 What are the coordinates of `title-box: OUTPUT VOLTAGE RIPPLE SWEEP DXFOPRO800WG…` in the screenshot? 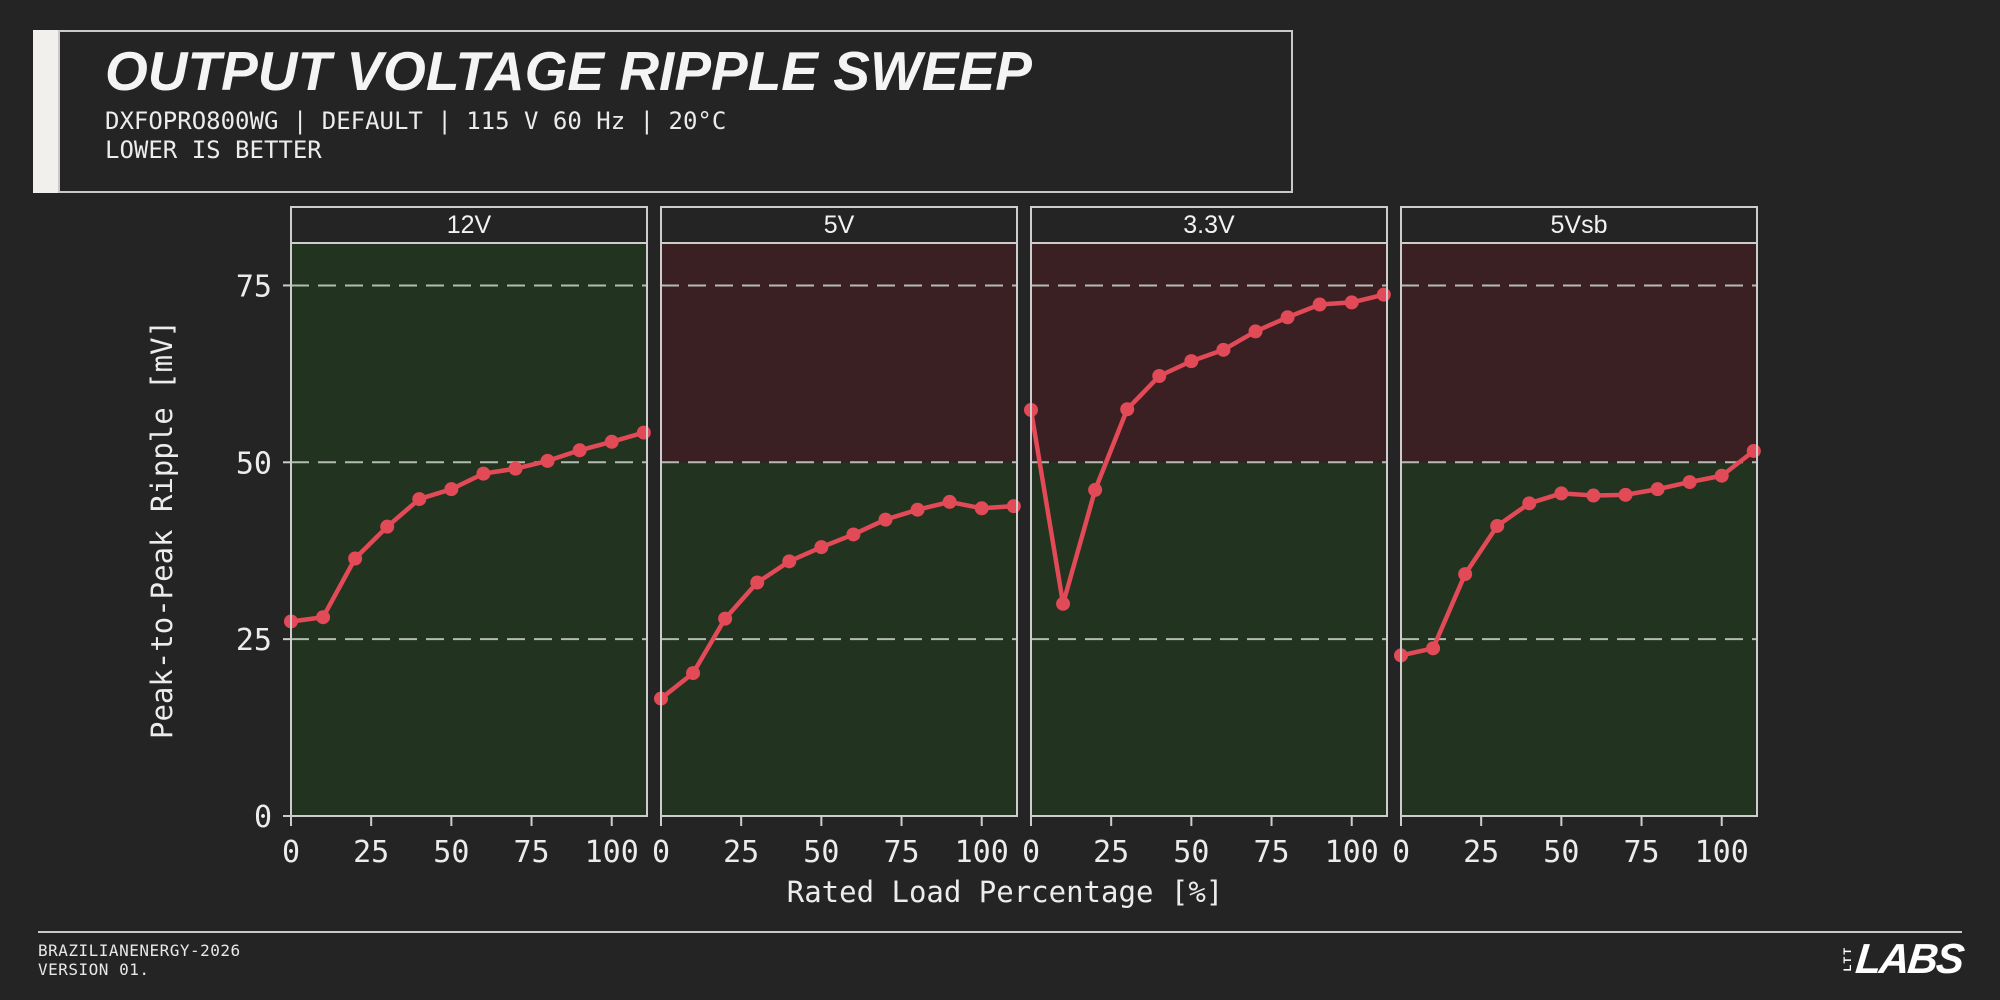 It's located at (675, 111).